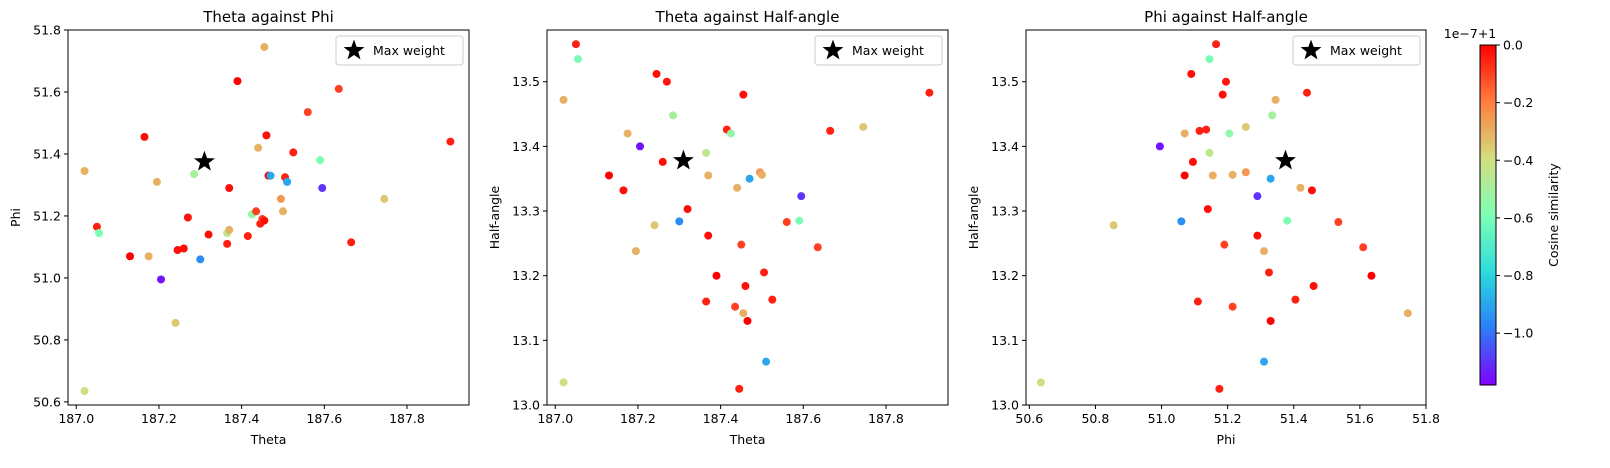  What do you see at coordinates (1029, 418) in the screenshot?
I see `x-tick-label: 50.6` at bounding box center [1029, 418].